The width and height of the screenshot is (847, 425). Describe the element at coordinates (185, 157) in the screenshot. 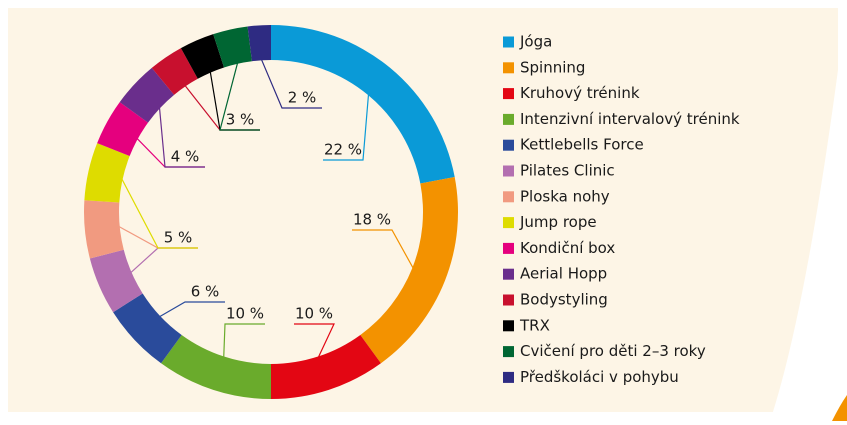

I see `data-label: 4 %` at that location.